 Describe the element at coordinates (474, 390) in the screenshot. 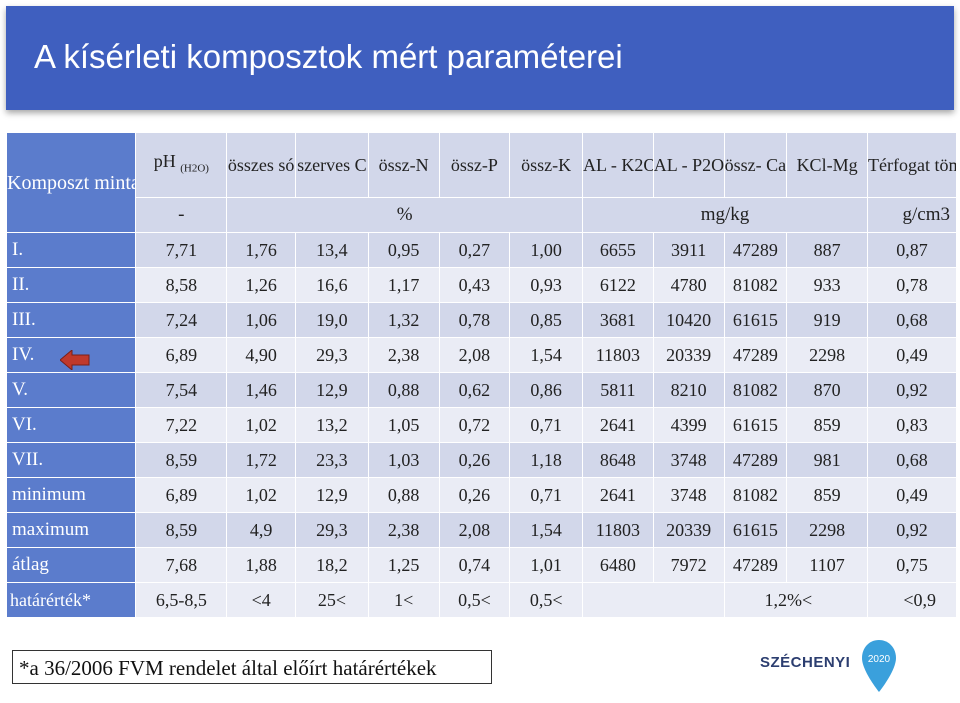

I see `table-cell: 0,62` at that location.